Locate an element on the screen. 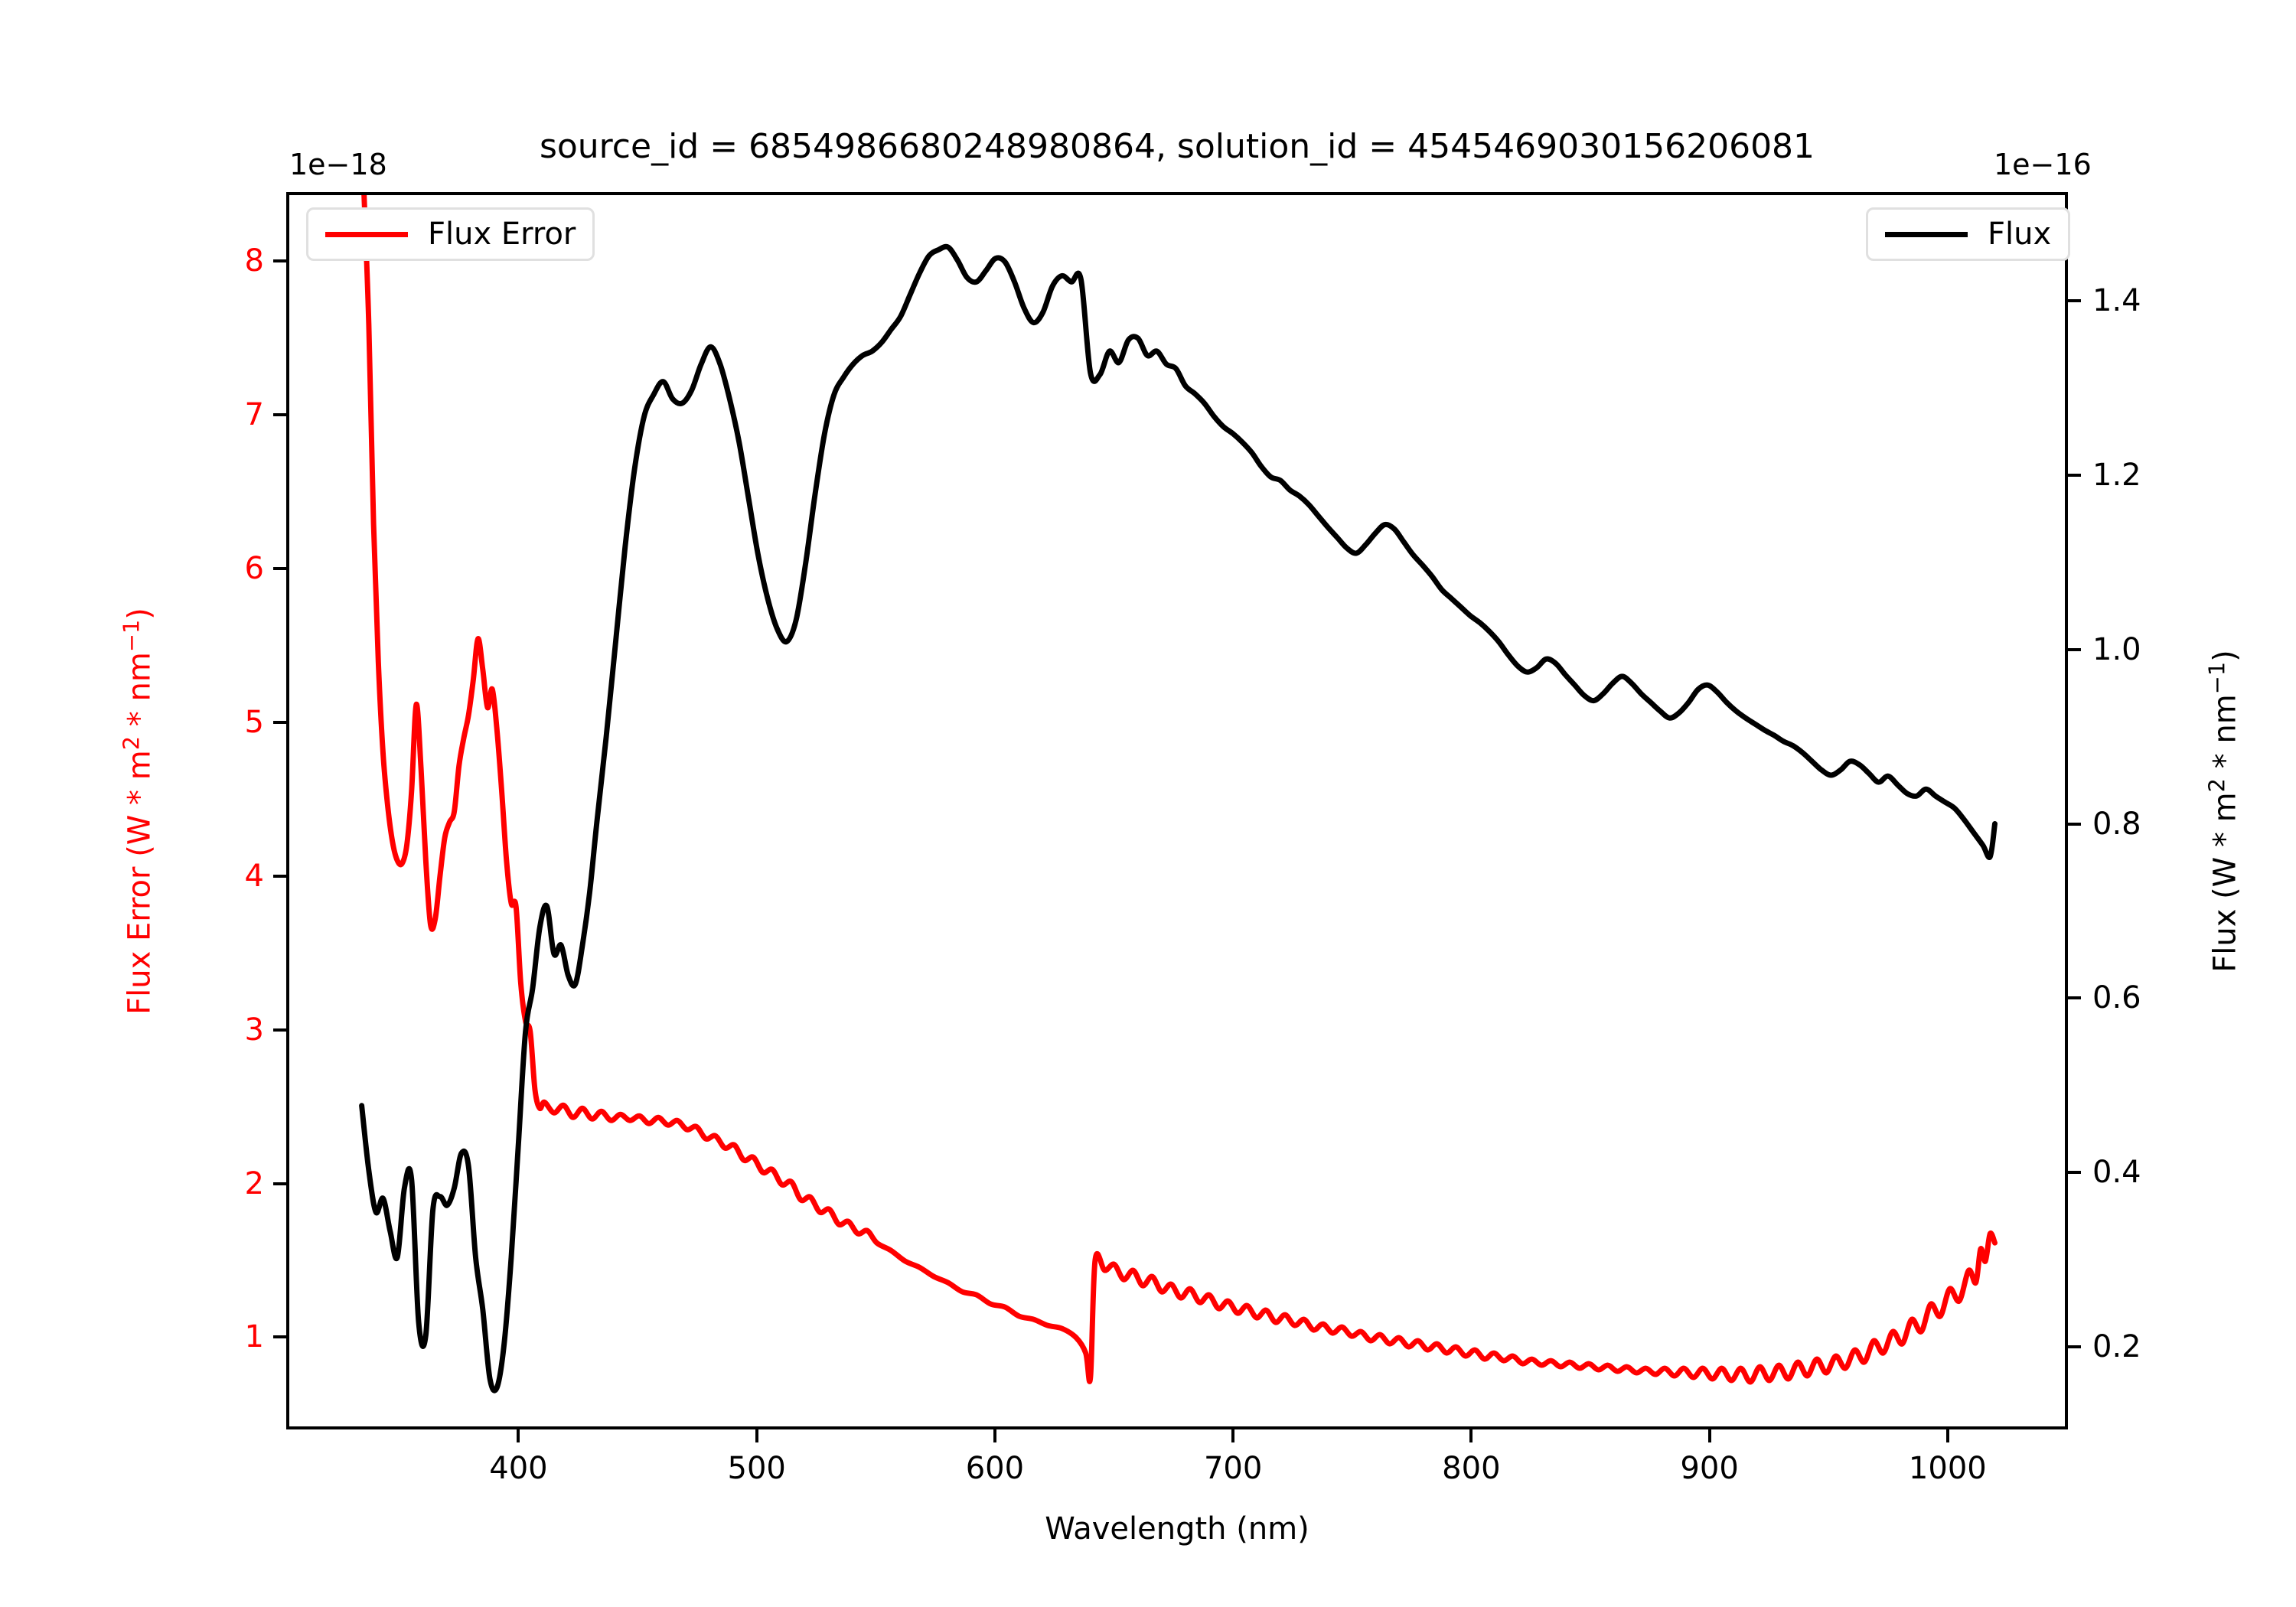 The height and width of the screenshot is (1607, 2296). flux-error-legend-swatch is located at coordinates (366, 234).